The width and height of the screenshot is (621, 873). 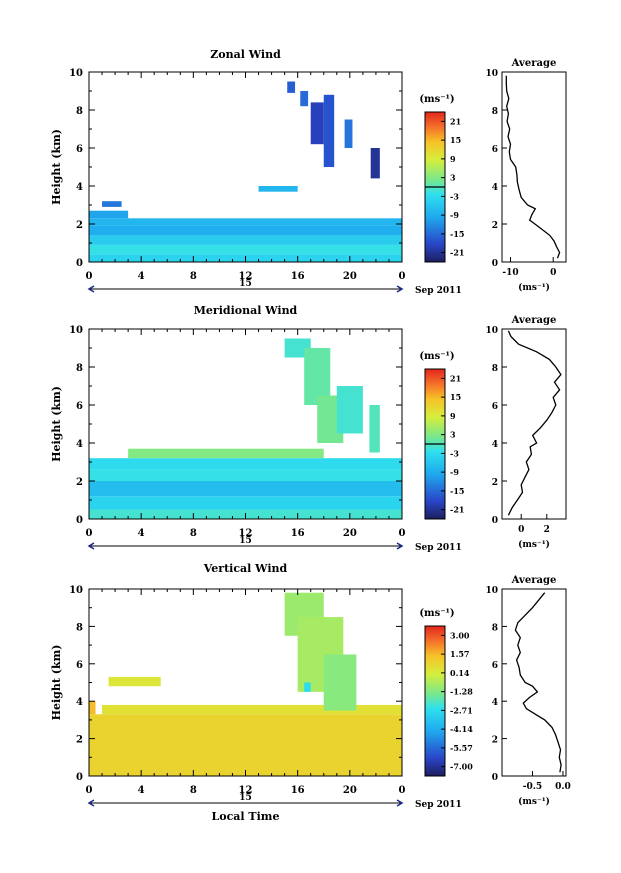 I want to click on colorbar-tick-label: -9, so click(x=454, y=215).